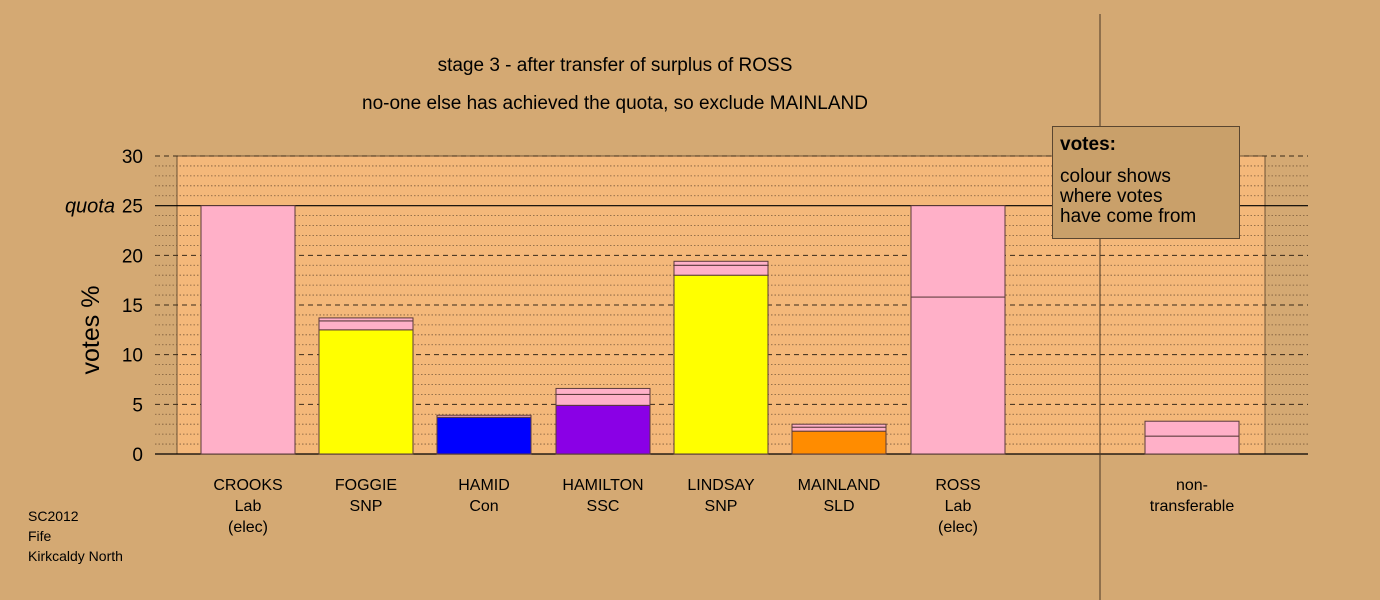 The height and width of the screenshot is (600, 1380). Describe the element at coordinates (75, 536) in the screenshot. I see `footer-info: SC2012 Fife Kirkcaldy North` at that location.